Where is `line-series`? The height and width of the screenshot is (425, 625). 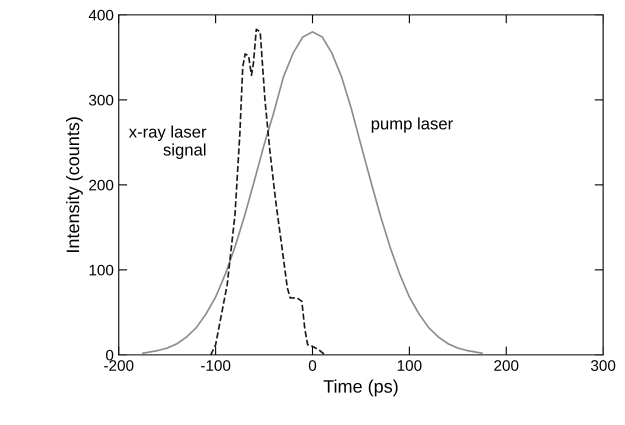
line-series is located at coordinates (268, 191).